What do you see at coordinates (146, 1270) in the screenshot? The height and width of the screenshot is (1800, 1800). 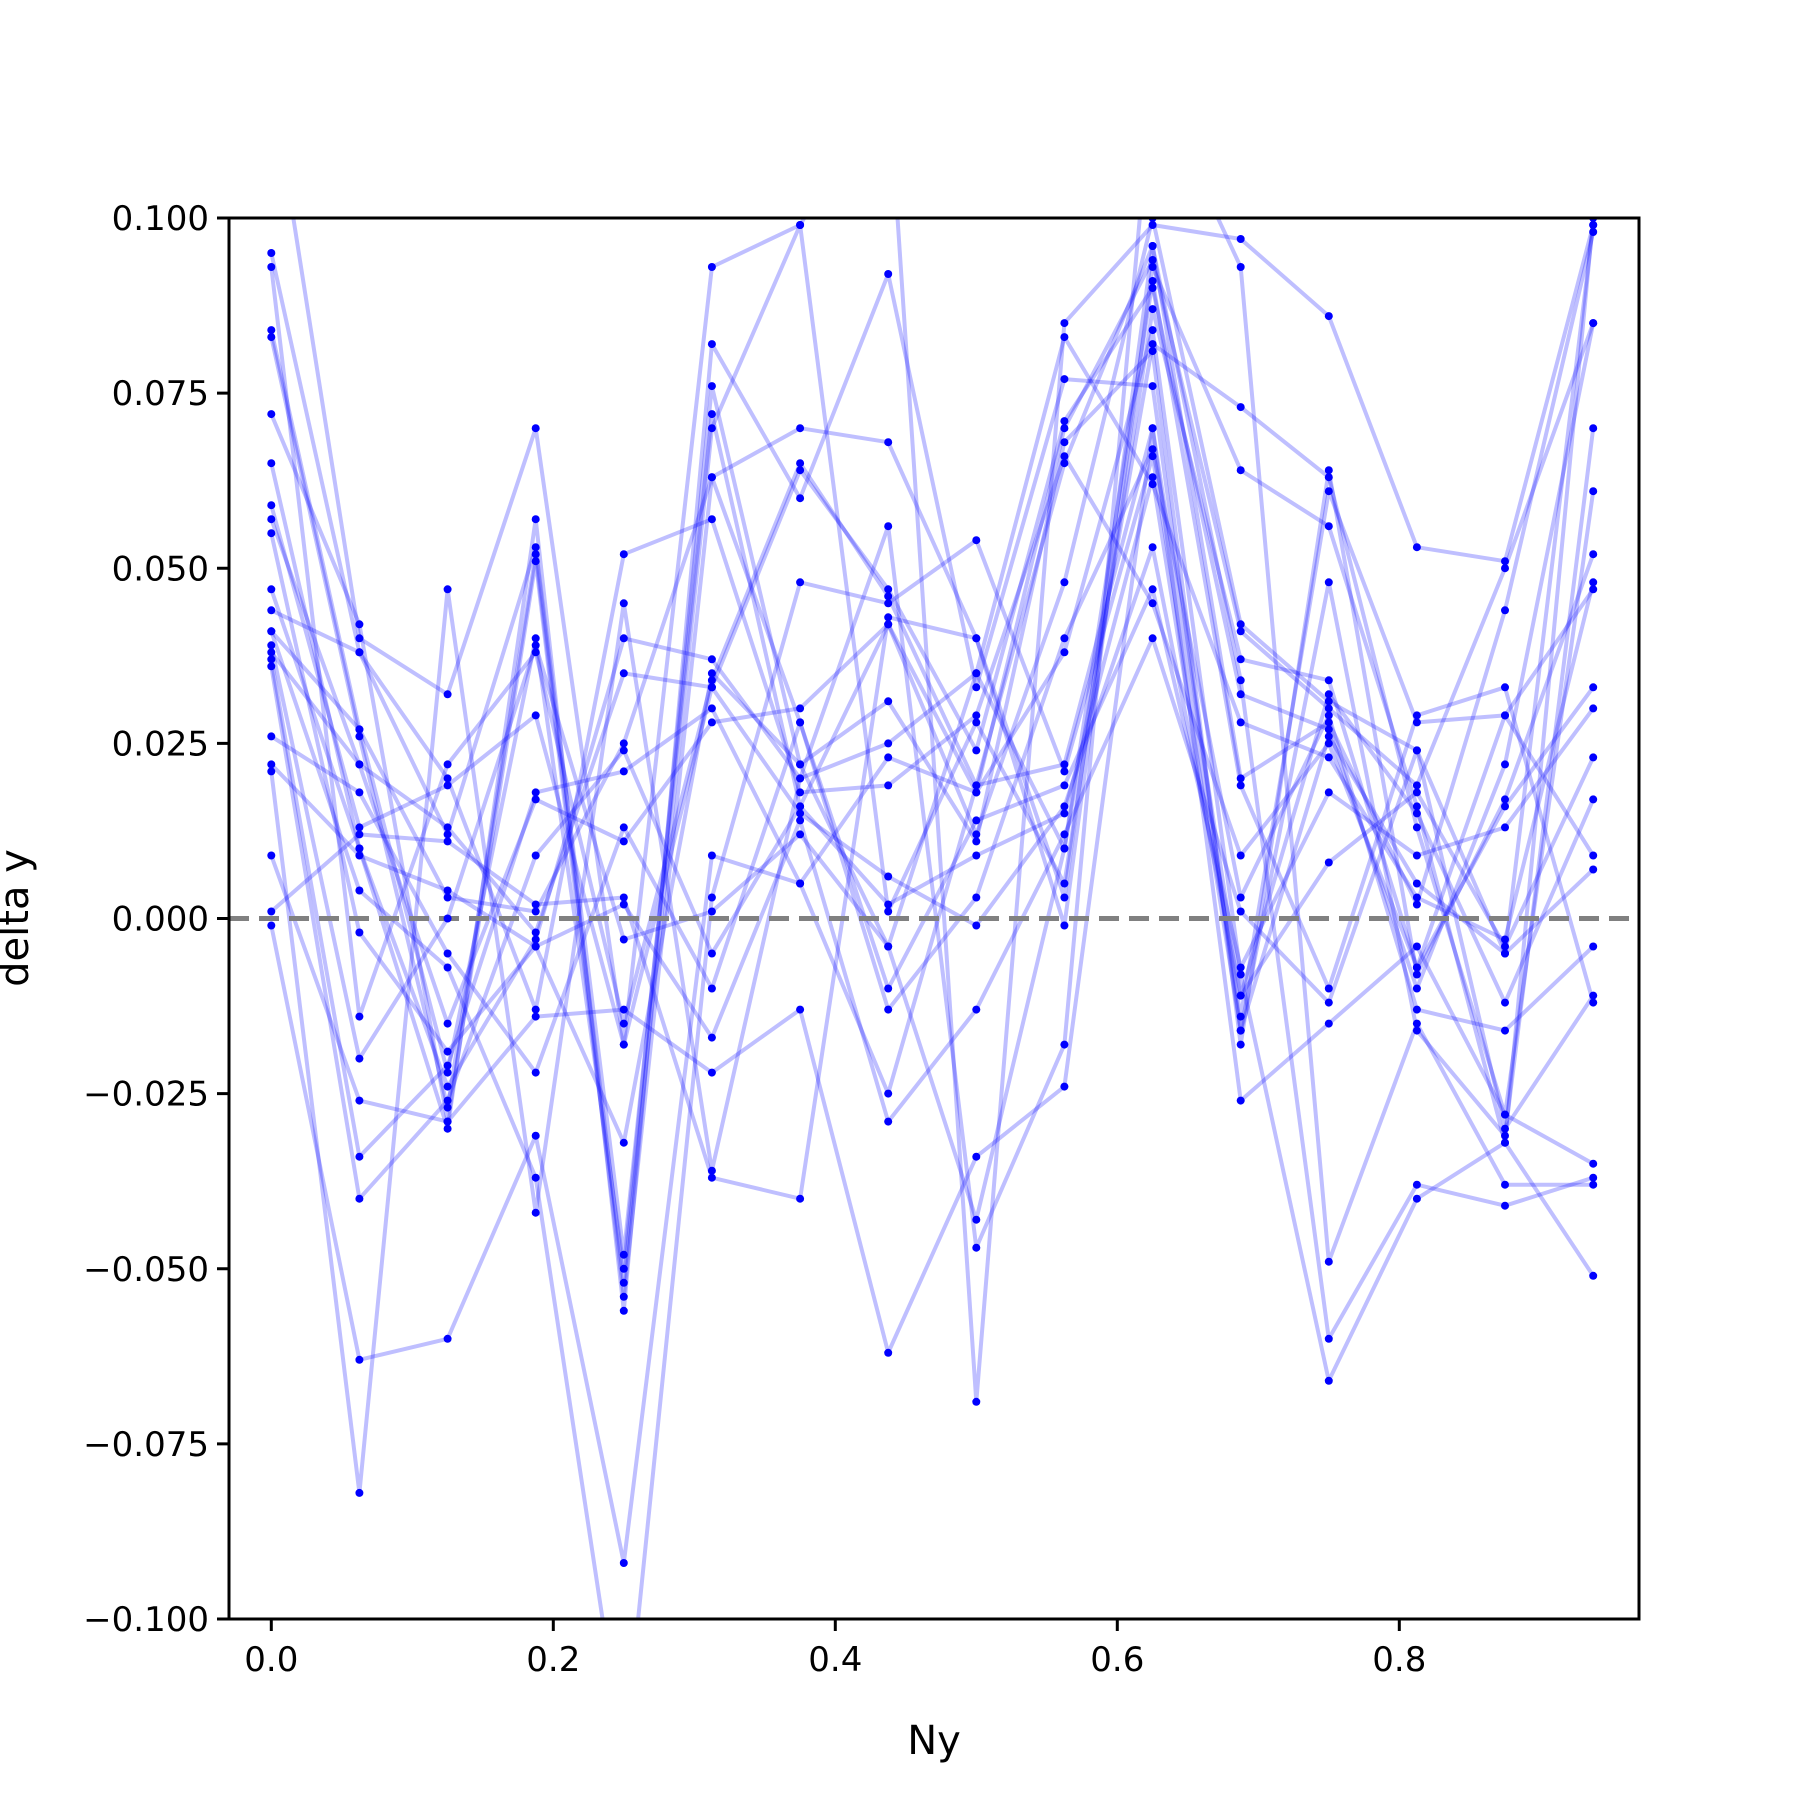 I see `y-tick-label: −0.050` at bounding box center [146, 1270].